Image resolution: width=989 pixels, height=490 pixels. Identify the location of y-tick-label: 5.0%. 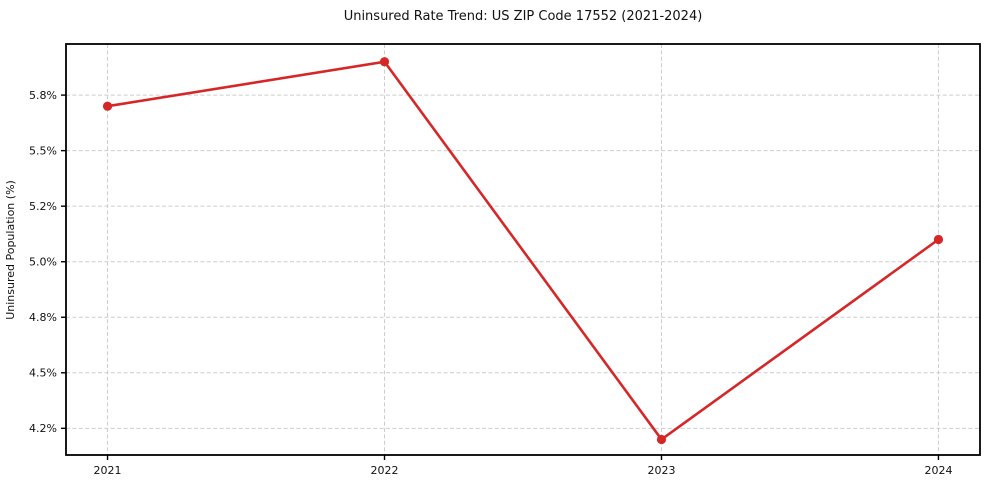
(43, 262).